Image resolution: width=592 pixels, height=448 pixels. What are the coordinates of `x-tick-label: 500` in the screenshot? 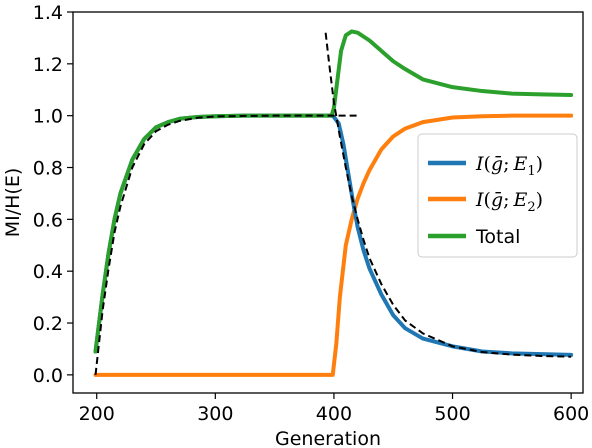 It's located at (452, 414).